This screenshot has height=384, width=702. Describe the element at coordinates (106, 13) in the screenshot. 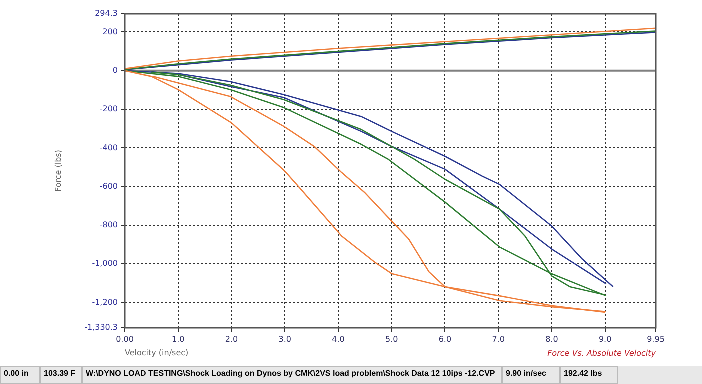

I see `y-tick-label: 294.3` at that location.